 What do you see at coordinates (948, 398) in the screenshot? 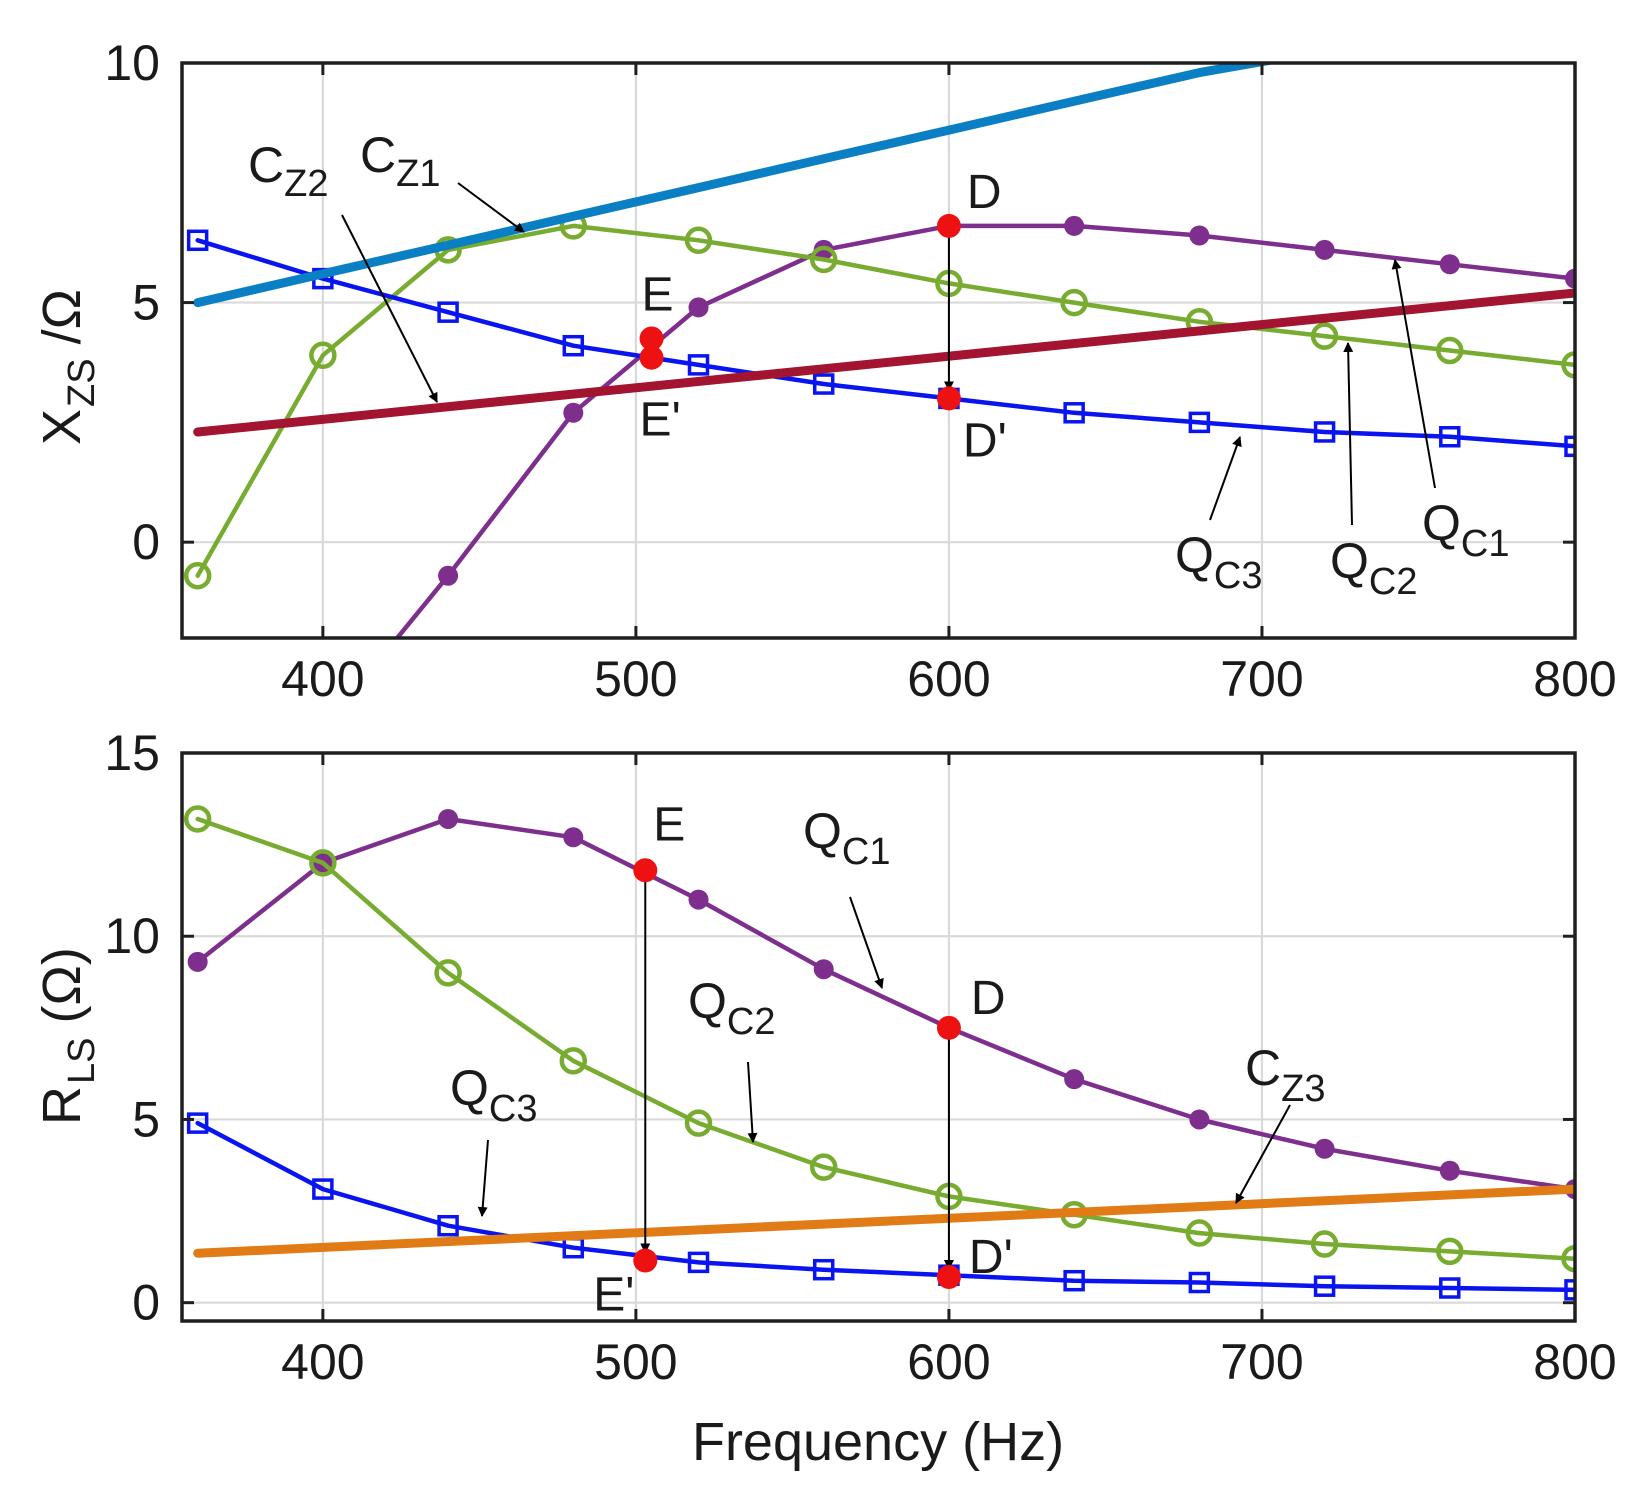
I see `top-point-d-prime` at bounding box center [948, 398].